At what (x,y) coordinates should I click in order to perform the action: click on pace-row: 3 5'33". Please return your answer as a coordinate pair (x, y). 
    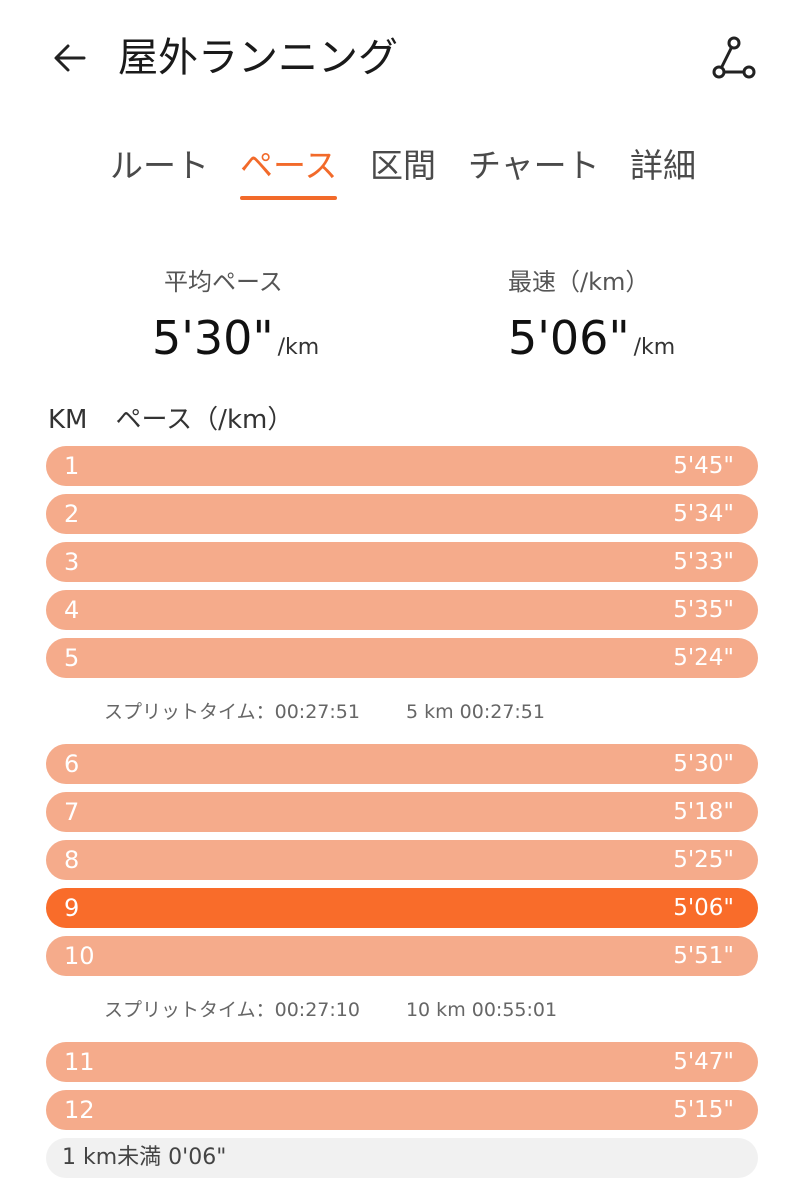
    Looking at the image, I should click on (402, 562).